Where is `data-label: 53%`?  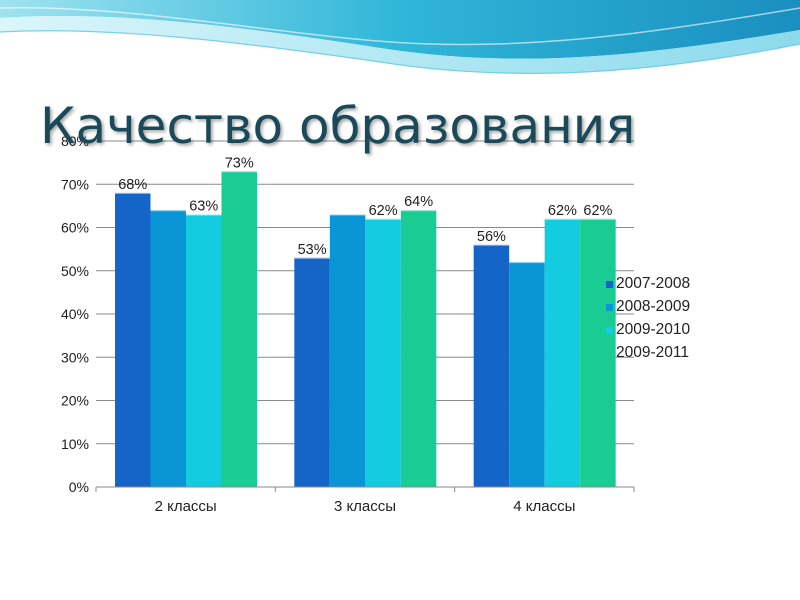 data-label: 53% is located at coordinates (312, 250).